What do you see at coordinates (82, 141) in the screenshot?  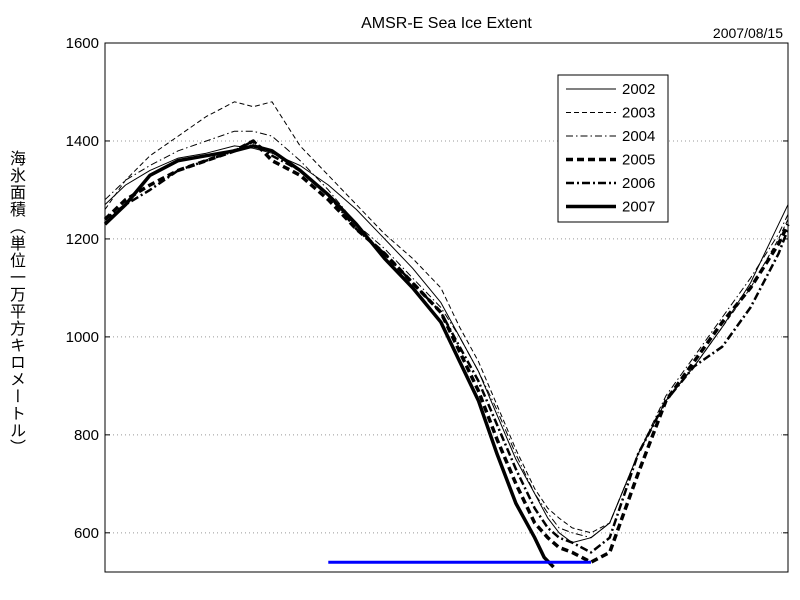 I see `y-tick-label: 1400` at bounding box center [82, 141].